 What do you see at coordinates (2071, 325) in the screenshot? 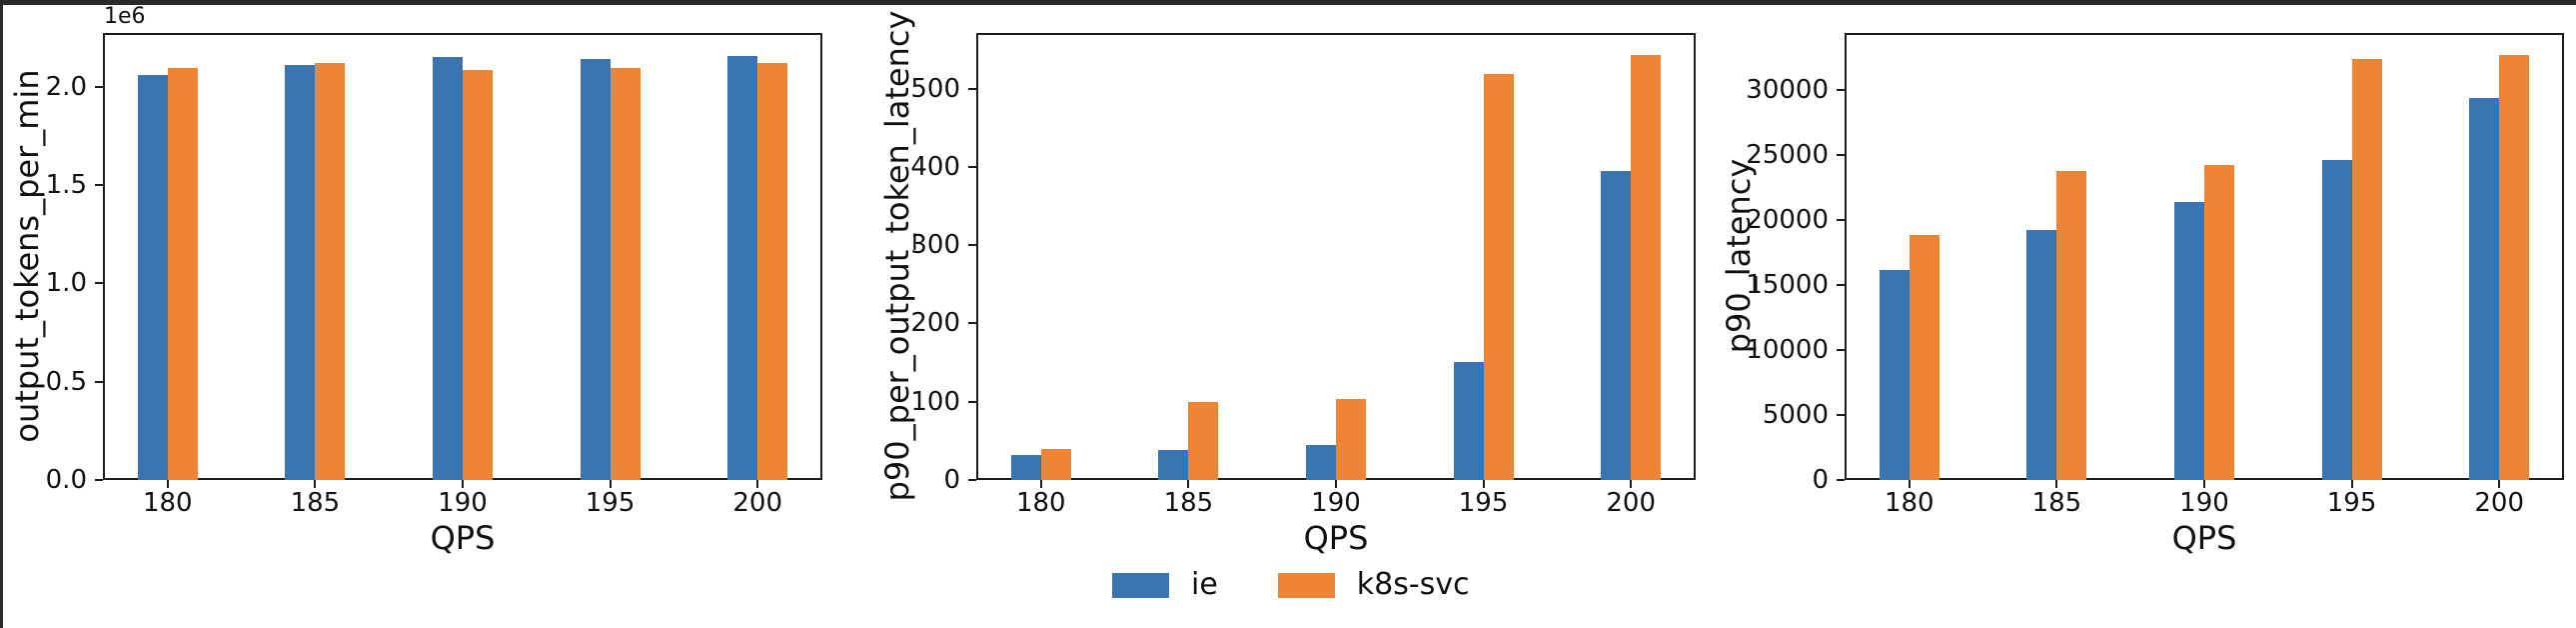
I see `bar-k8s-svc-qps-185-chart3` at bounding box center [2071, 325].